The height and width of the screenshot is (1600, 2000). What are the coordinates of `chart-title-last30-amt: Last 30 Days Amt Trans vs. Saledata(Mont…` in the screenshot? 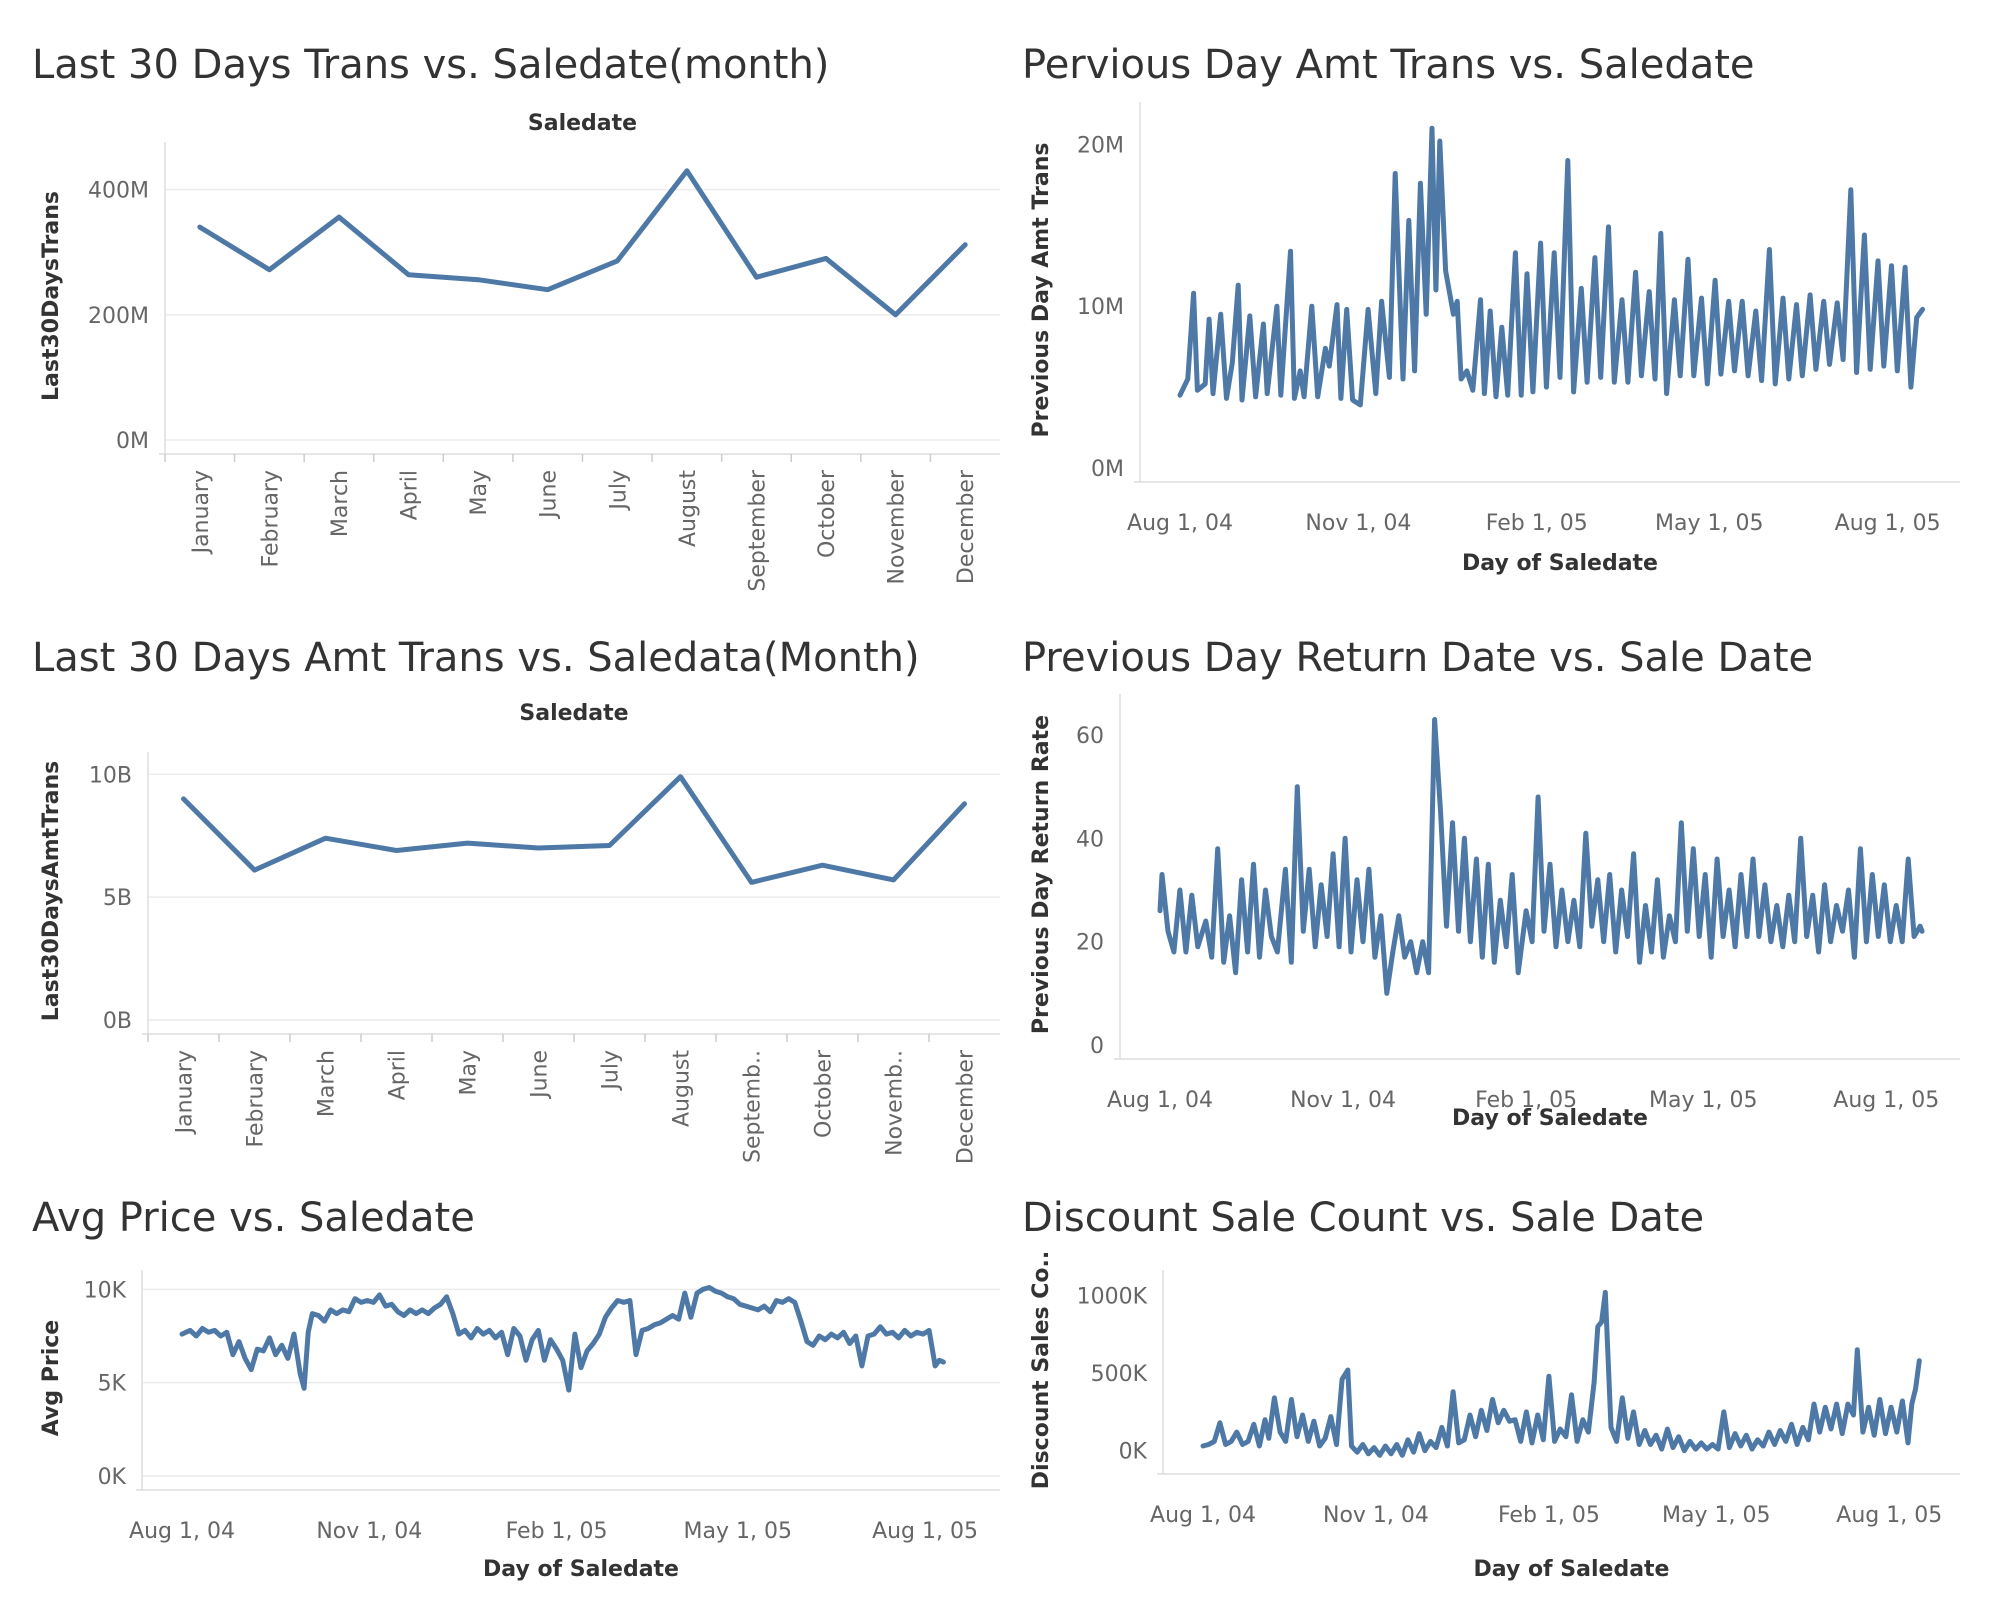 It's located at (476, 658).